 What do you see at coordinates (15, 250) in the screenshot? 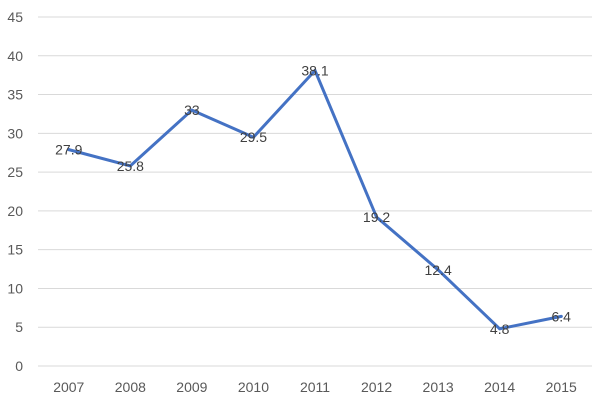
I see `y-tick-label: 15` at bounding box center [15, 250].